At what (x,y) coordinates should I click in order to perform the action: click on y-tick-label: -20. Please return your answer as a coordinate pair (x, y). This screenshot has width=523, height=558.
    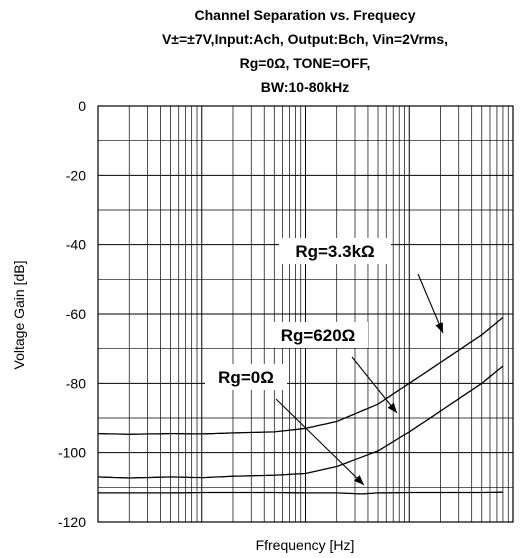
    Looking at the image, I should click on (76, 175).